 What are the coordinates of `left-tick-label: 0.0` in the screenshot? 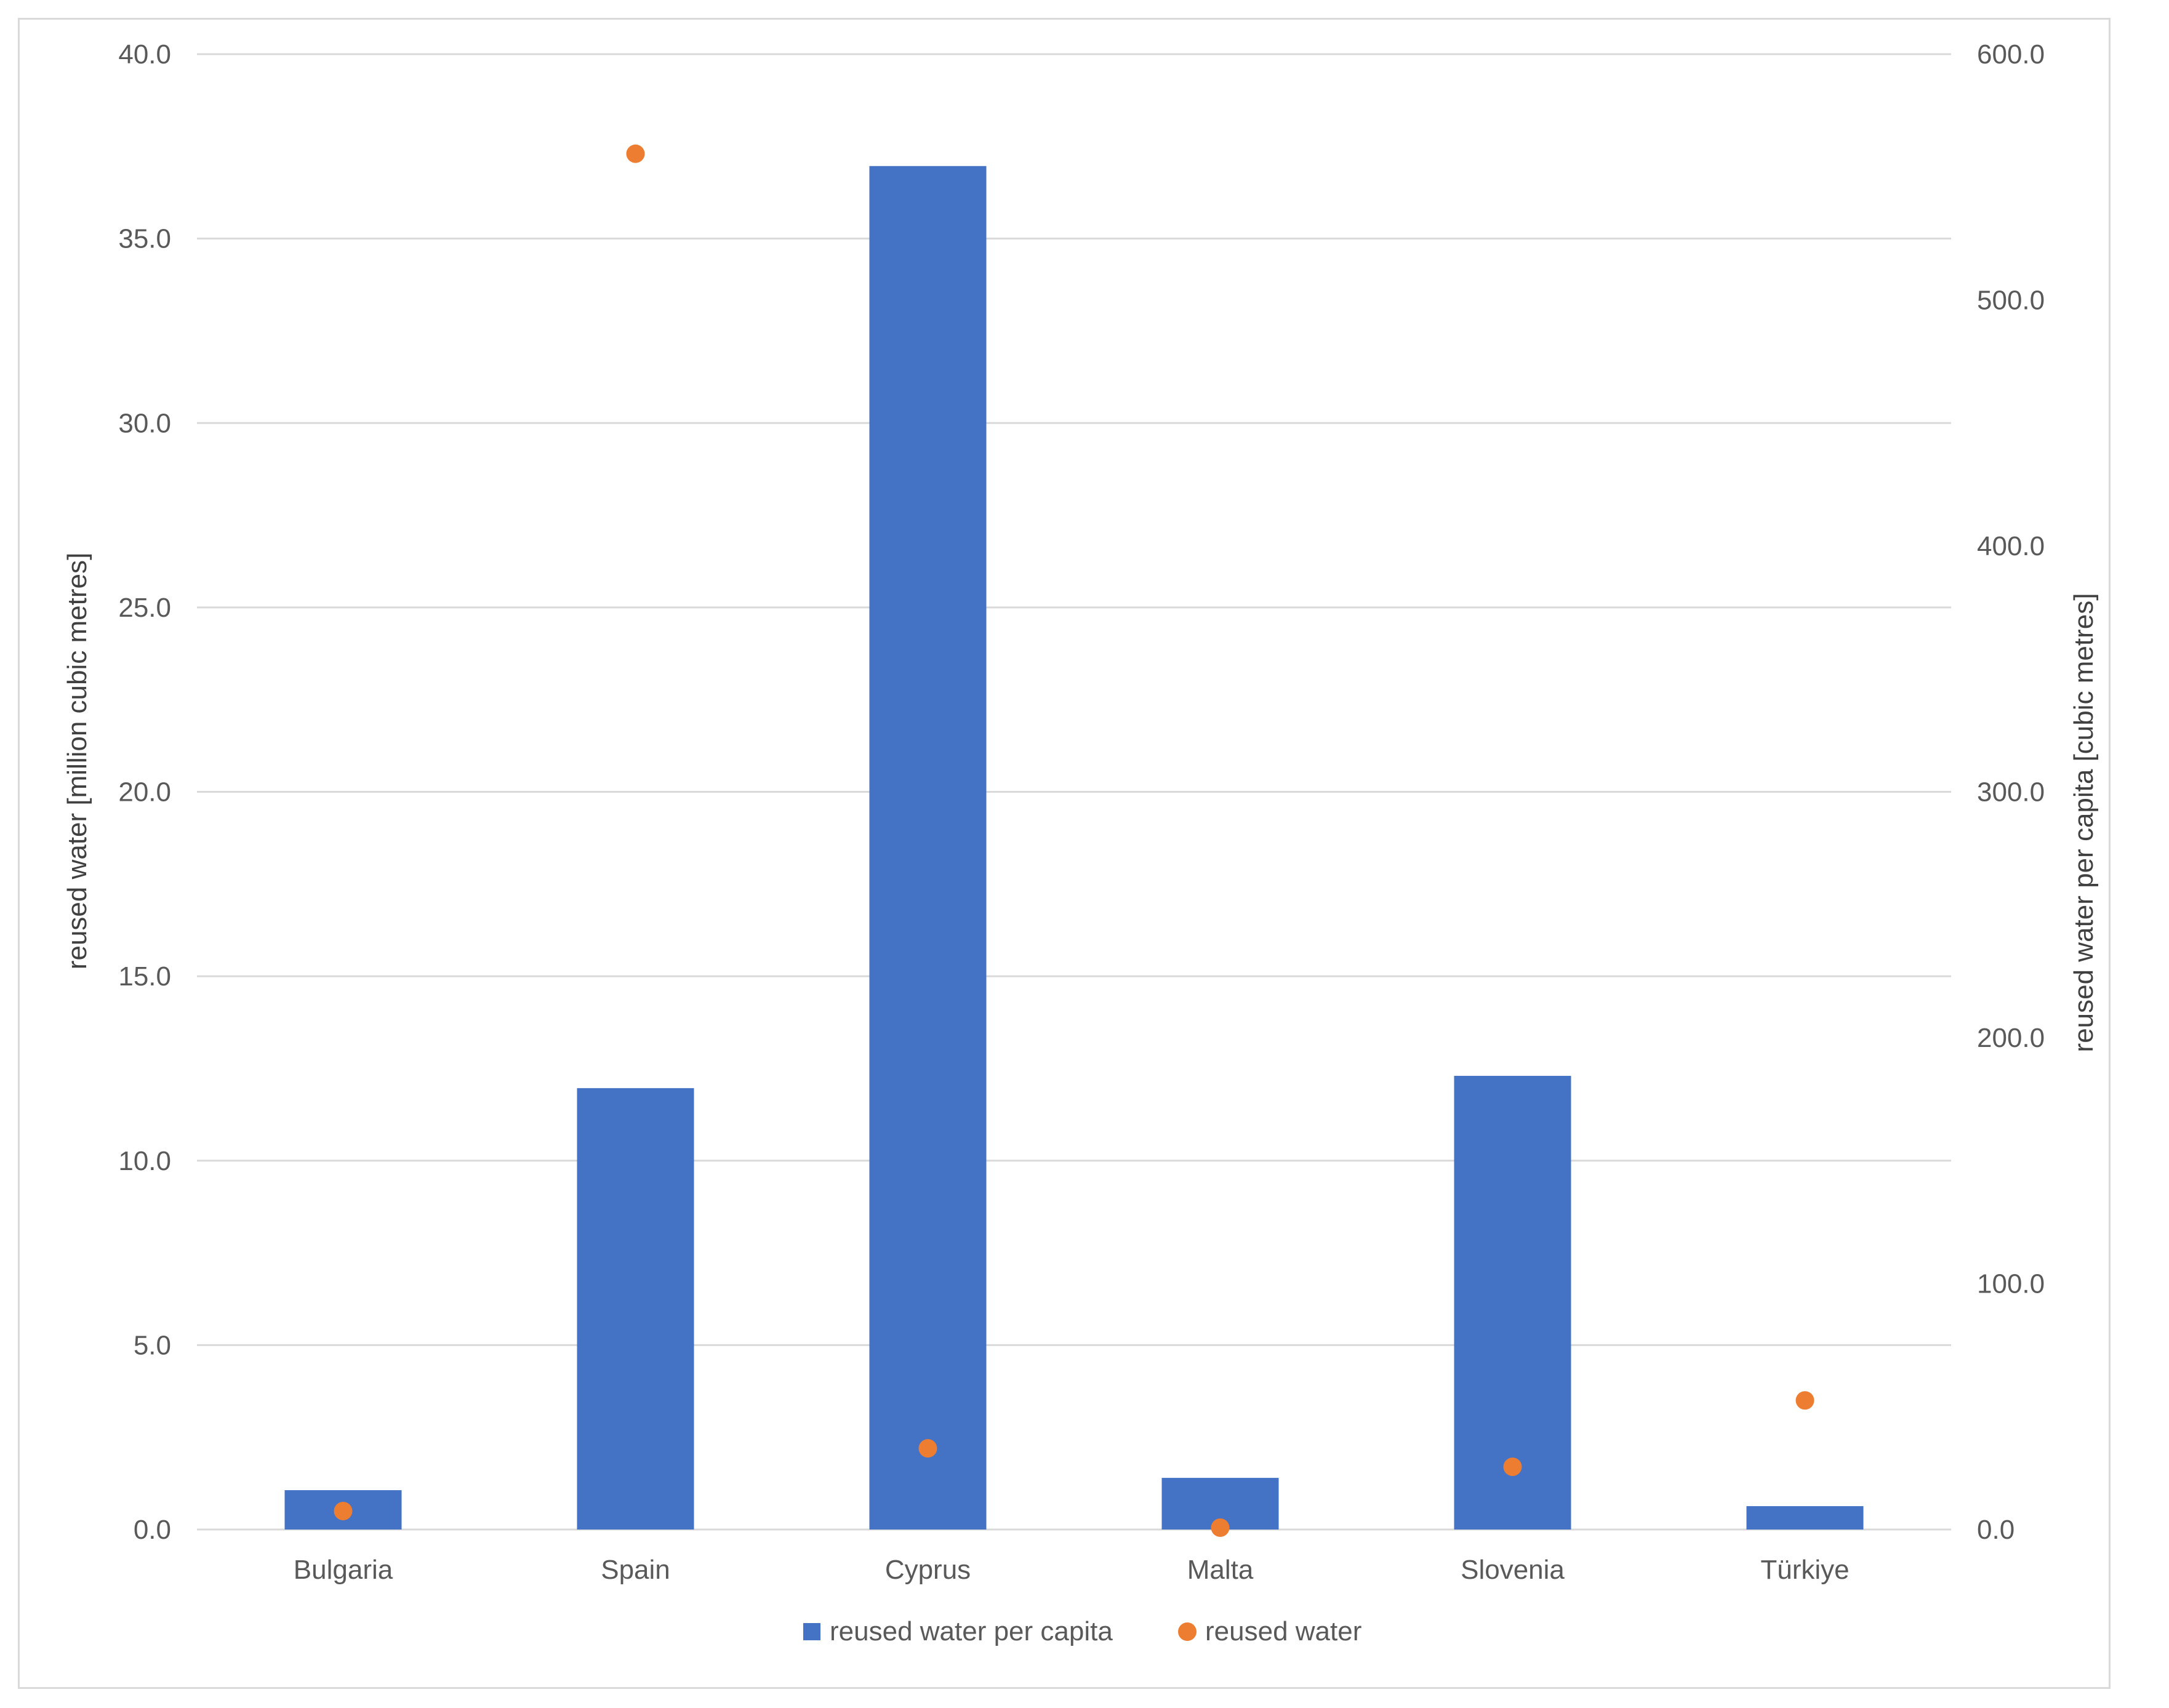 It's located at (153, 1530).